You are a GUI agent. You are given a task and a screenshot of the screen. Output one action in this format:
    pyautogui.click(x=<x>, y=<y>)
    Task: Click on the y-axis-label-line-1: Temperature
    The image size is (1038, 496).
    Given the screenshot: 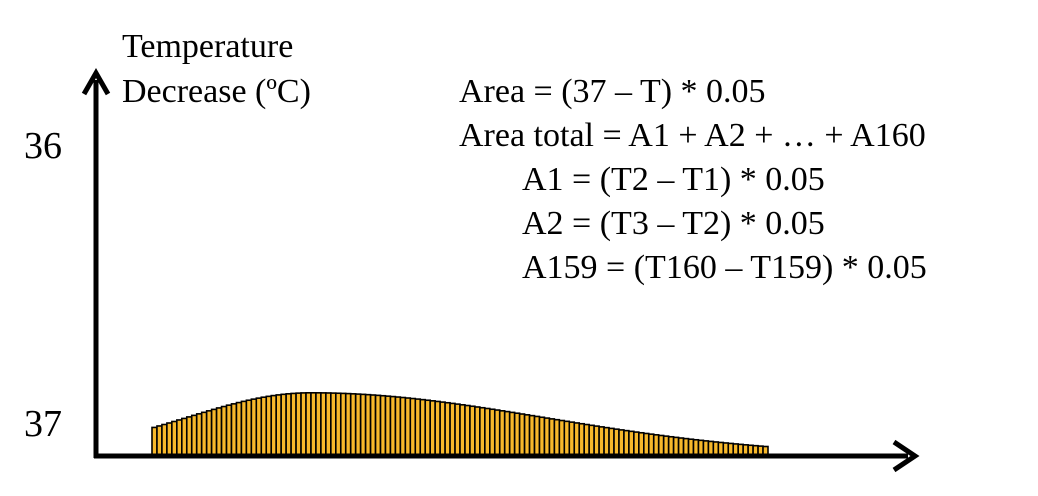 What is the action you would take?
    pyautogui.click(x=207, y=46)
    